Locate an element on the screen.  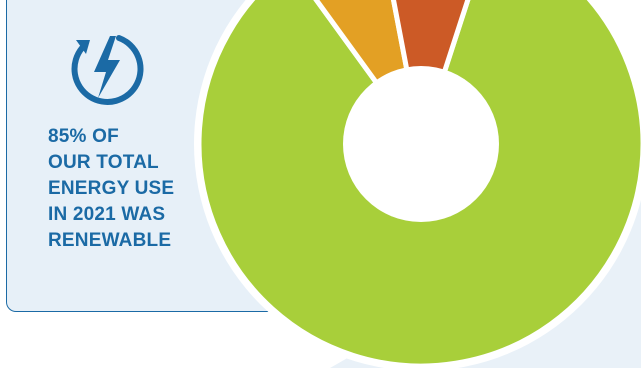
headline-line-5: RENEWABLE is located at coordinates (110, 240).